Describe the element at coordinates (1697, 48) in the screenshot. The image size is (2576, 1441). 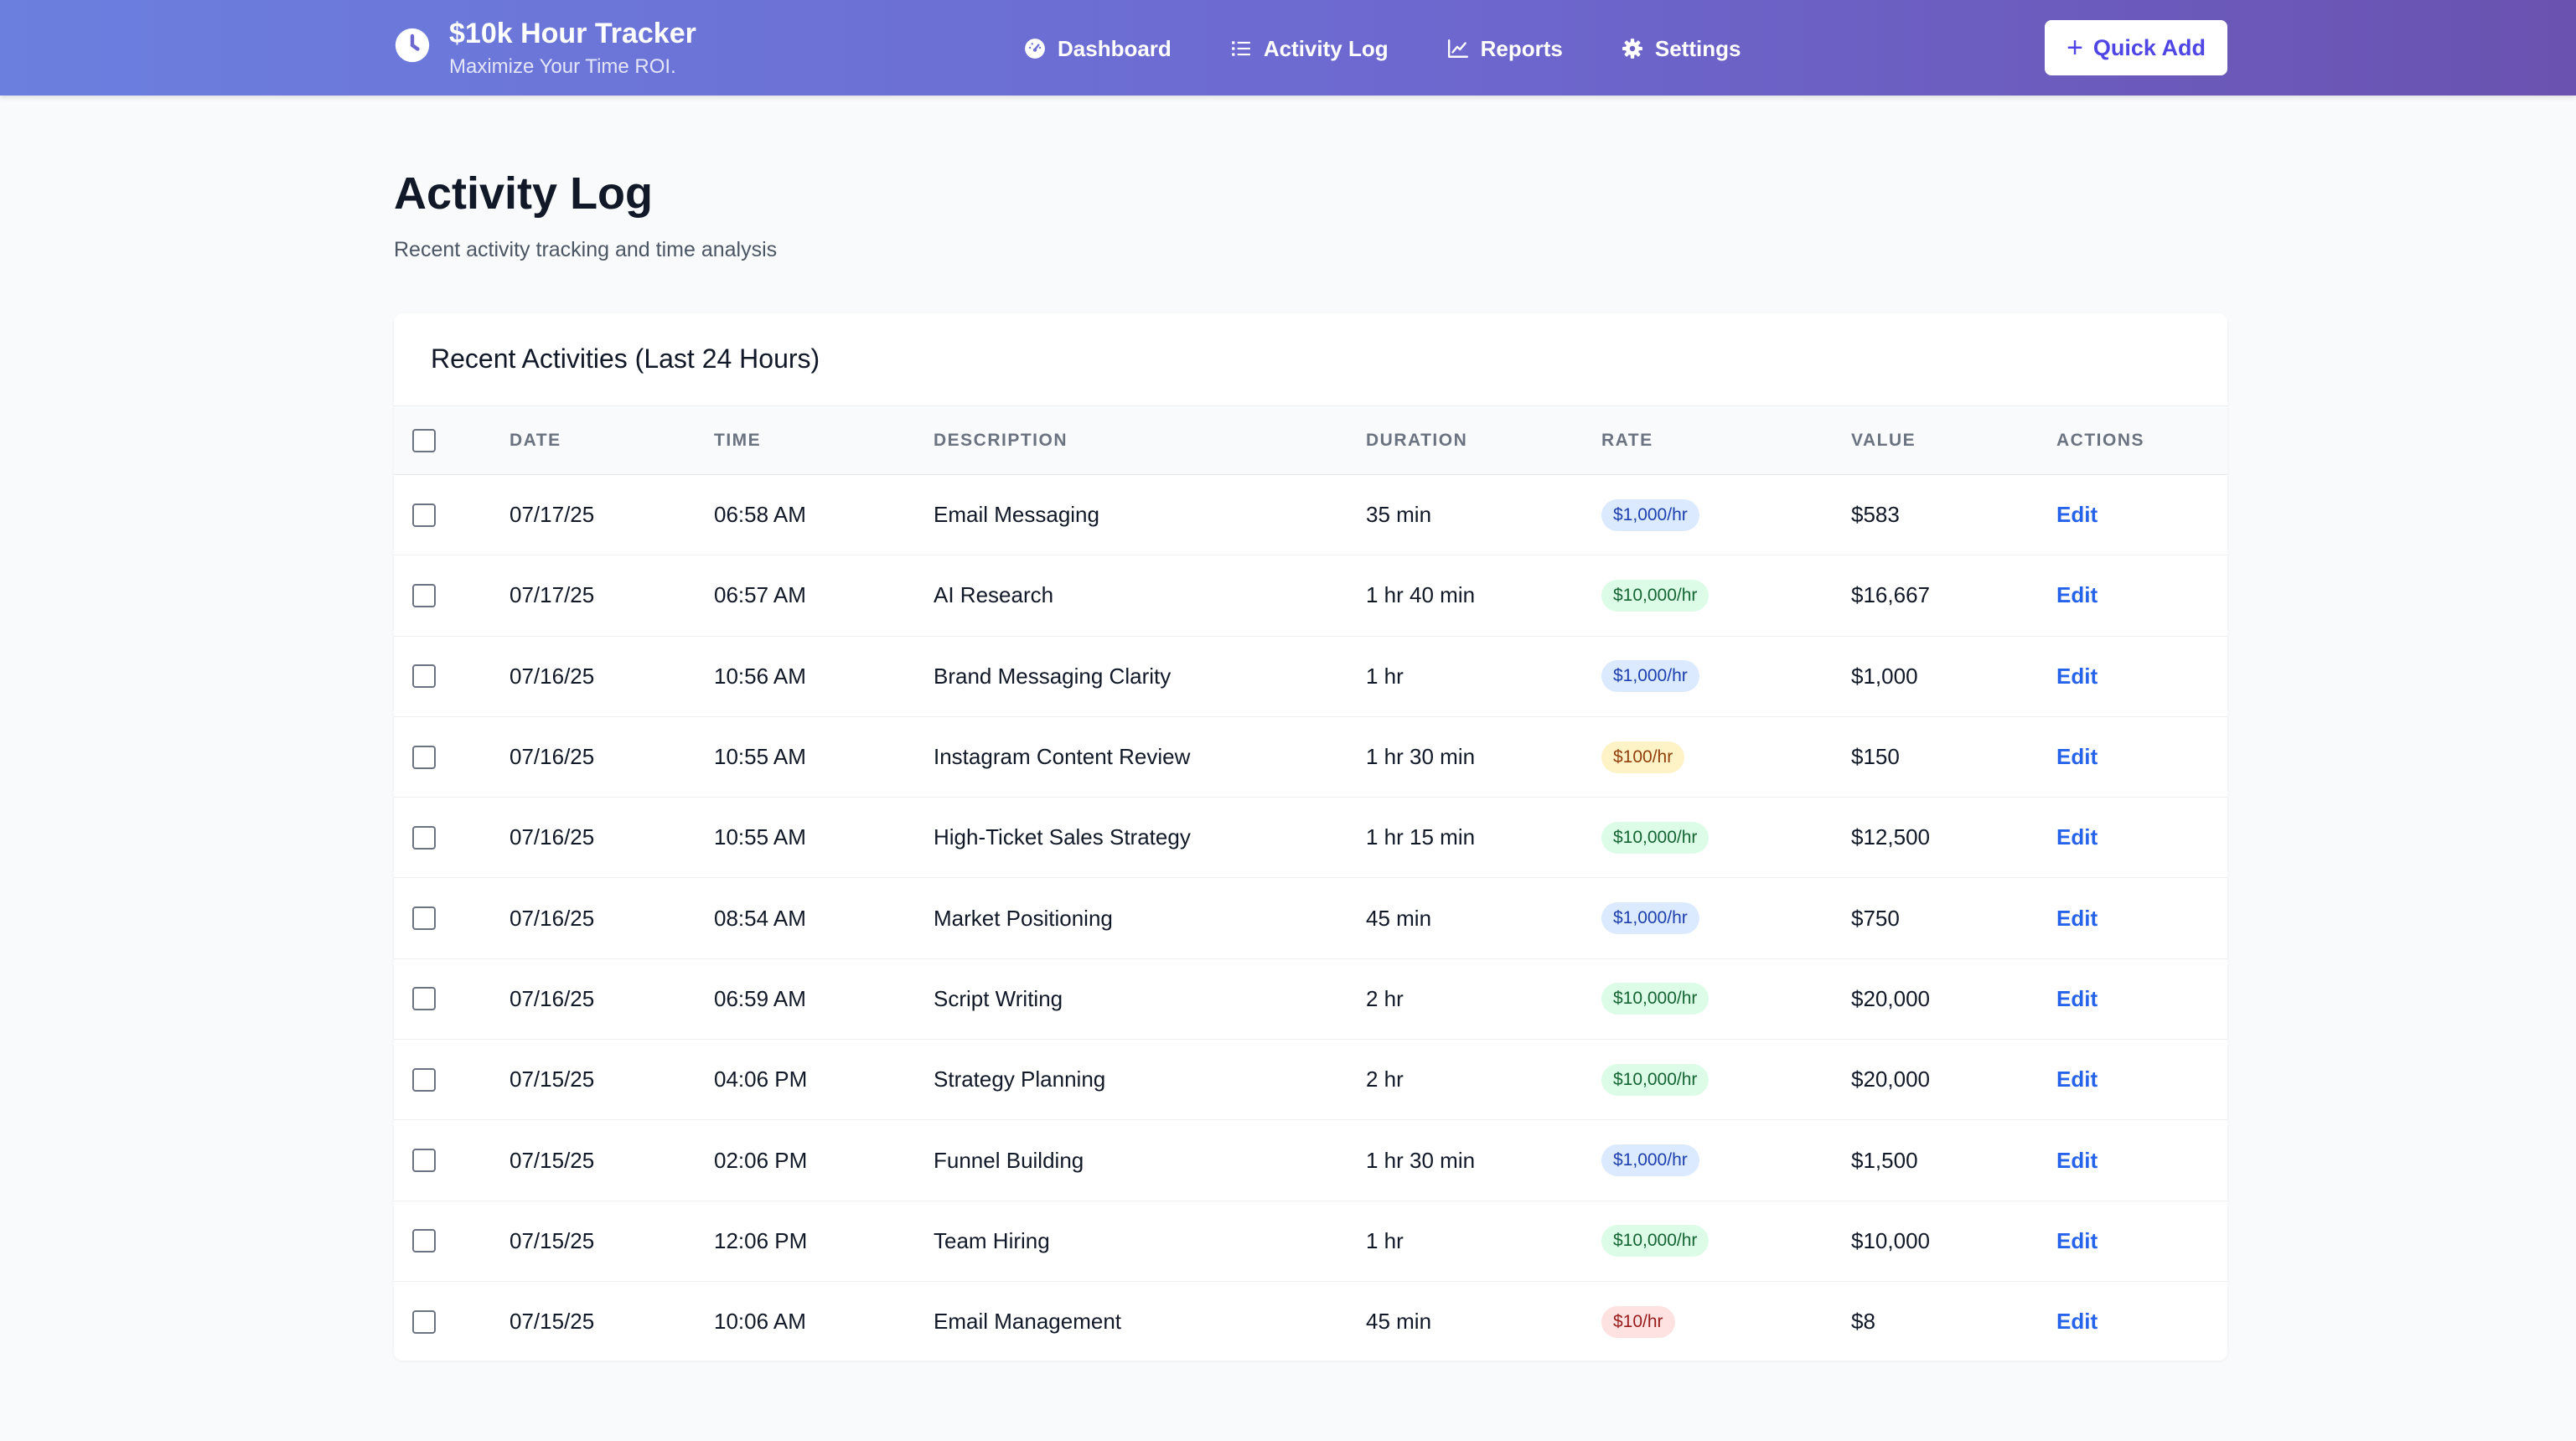
I see `nav-settings-label: Settings` at that location.